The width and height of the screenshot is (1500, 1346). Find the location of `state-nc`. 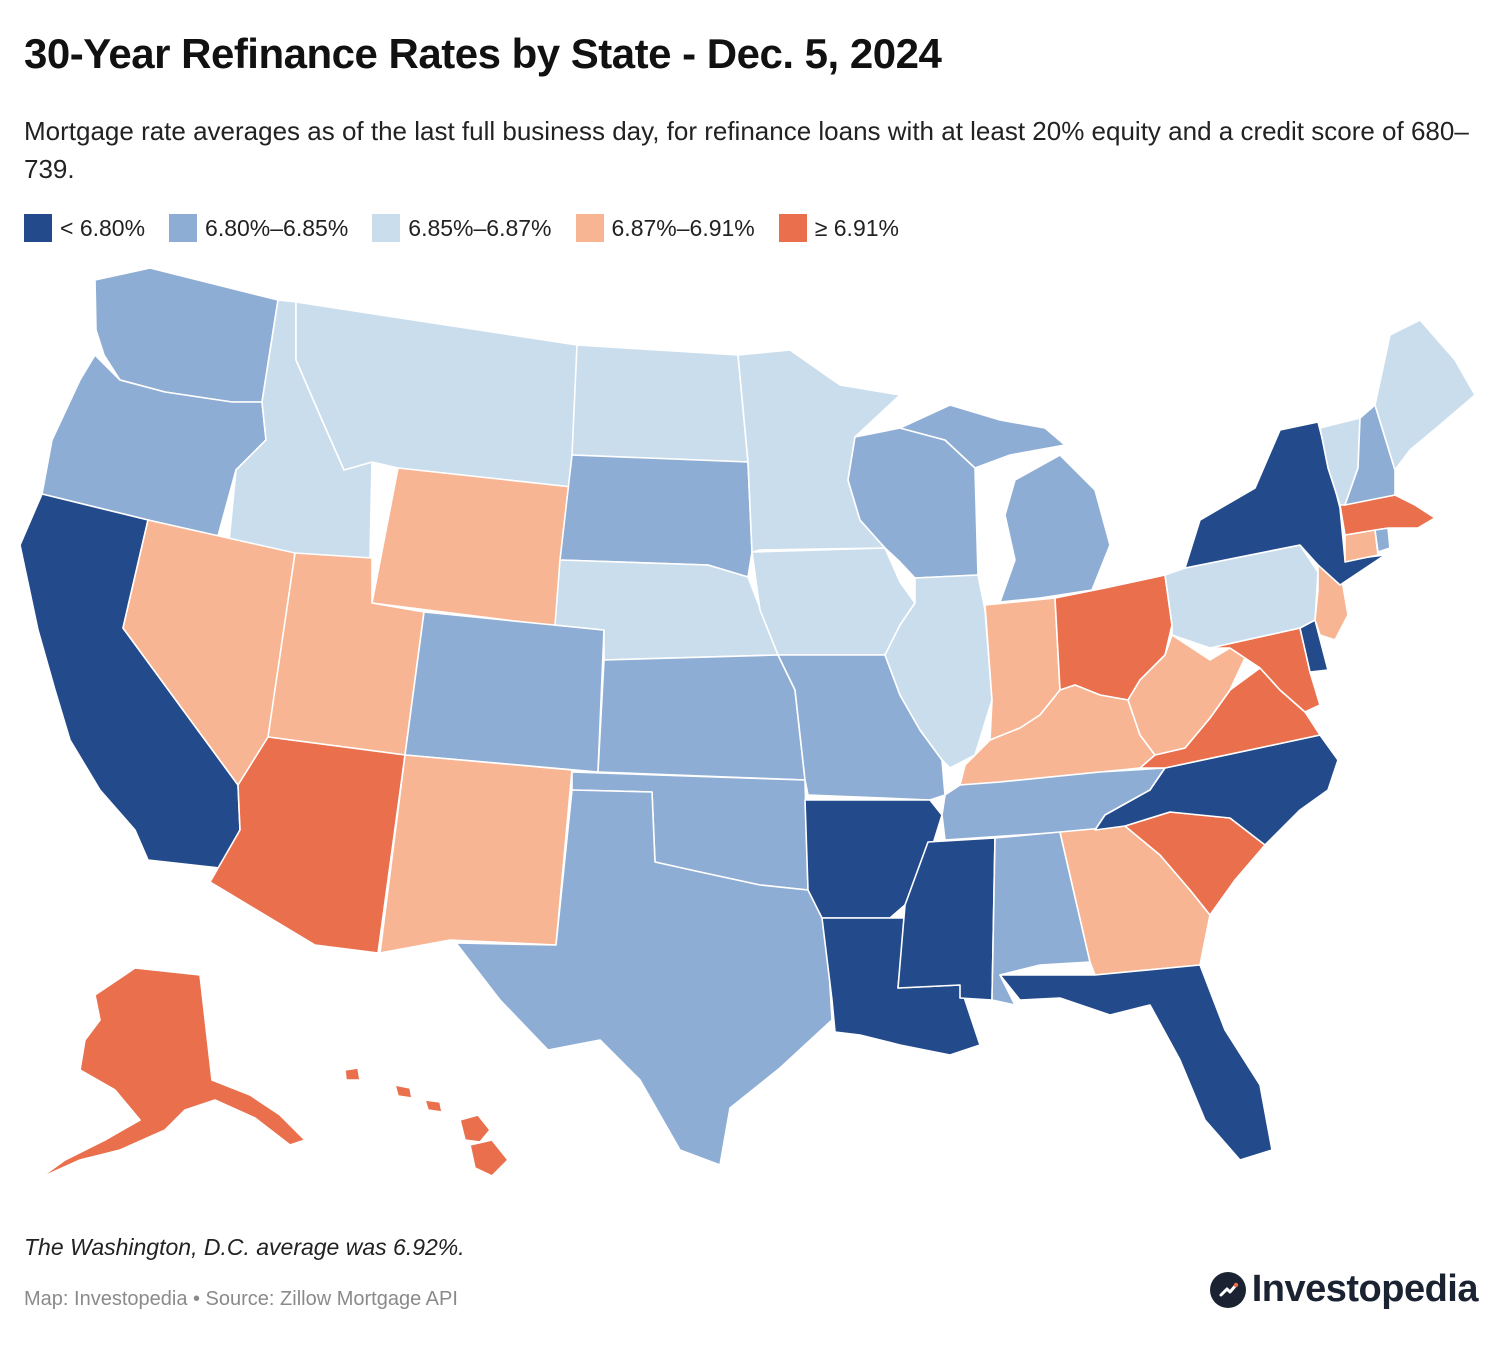

state-nc is located at coordinates (1216, 790).